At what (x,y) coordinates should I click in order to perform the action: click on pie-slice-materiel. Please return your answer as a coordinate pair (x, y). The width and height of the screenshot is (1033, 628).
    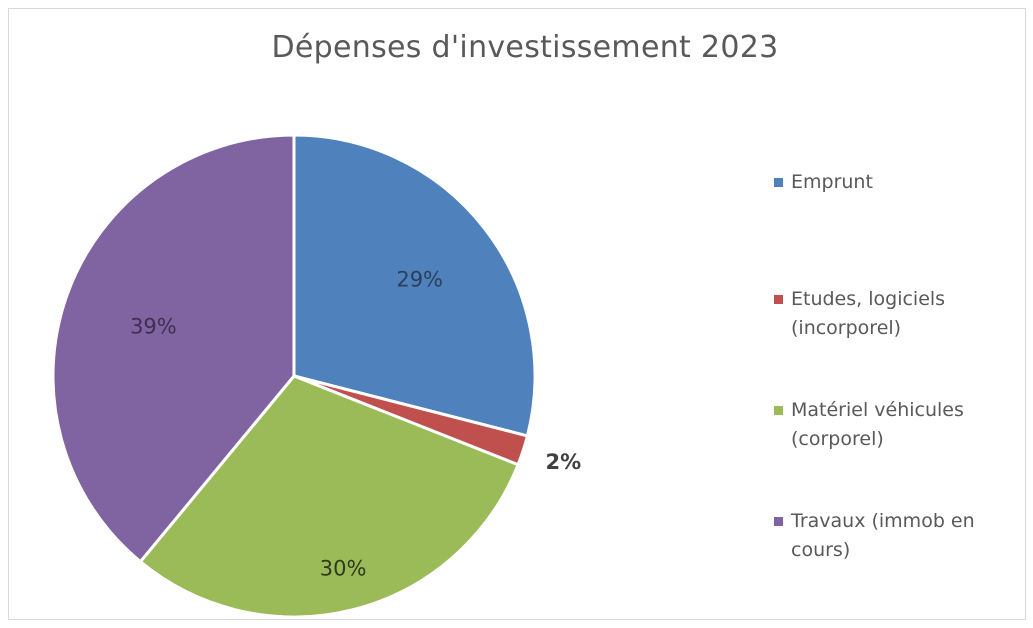
    Looking at the image, I should click on (329, 496).